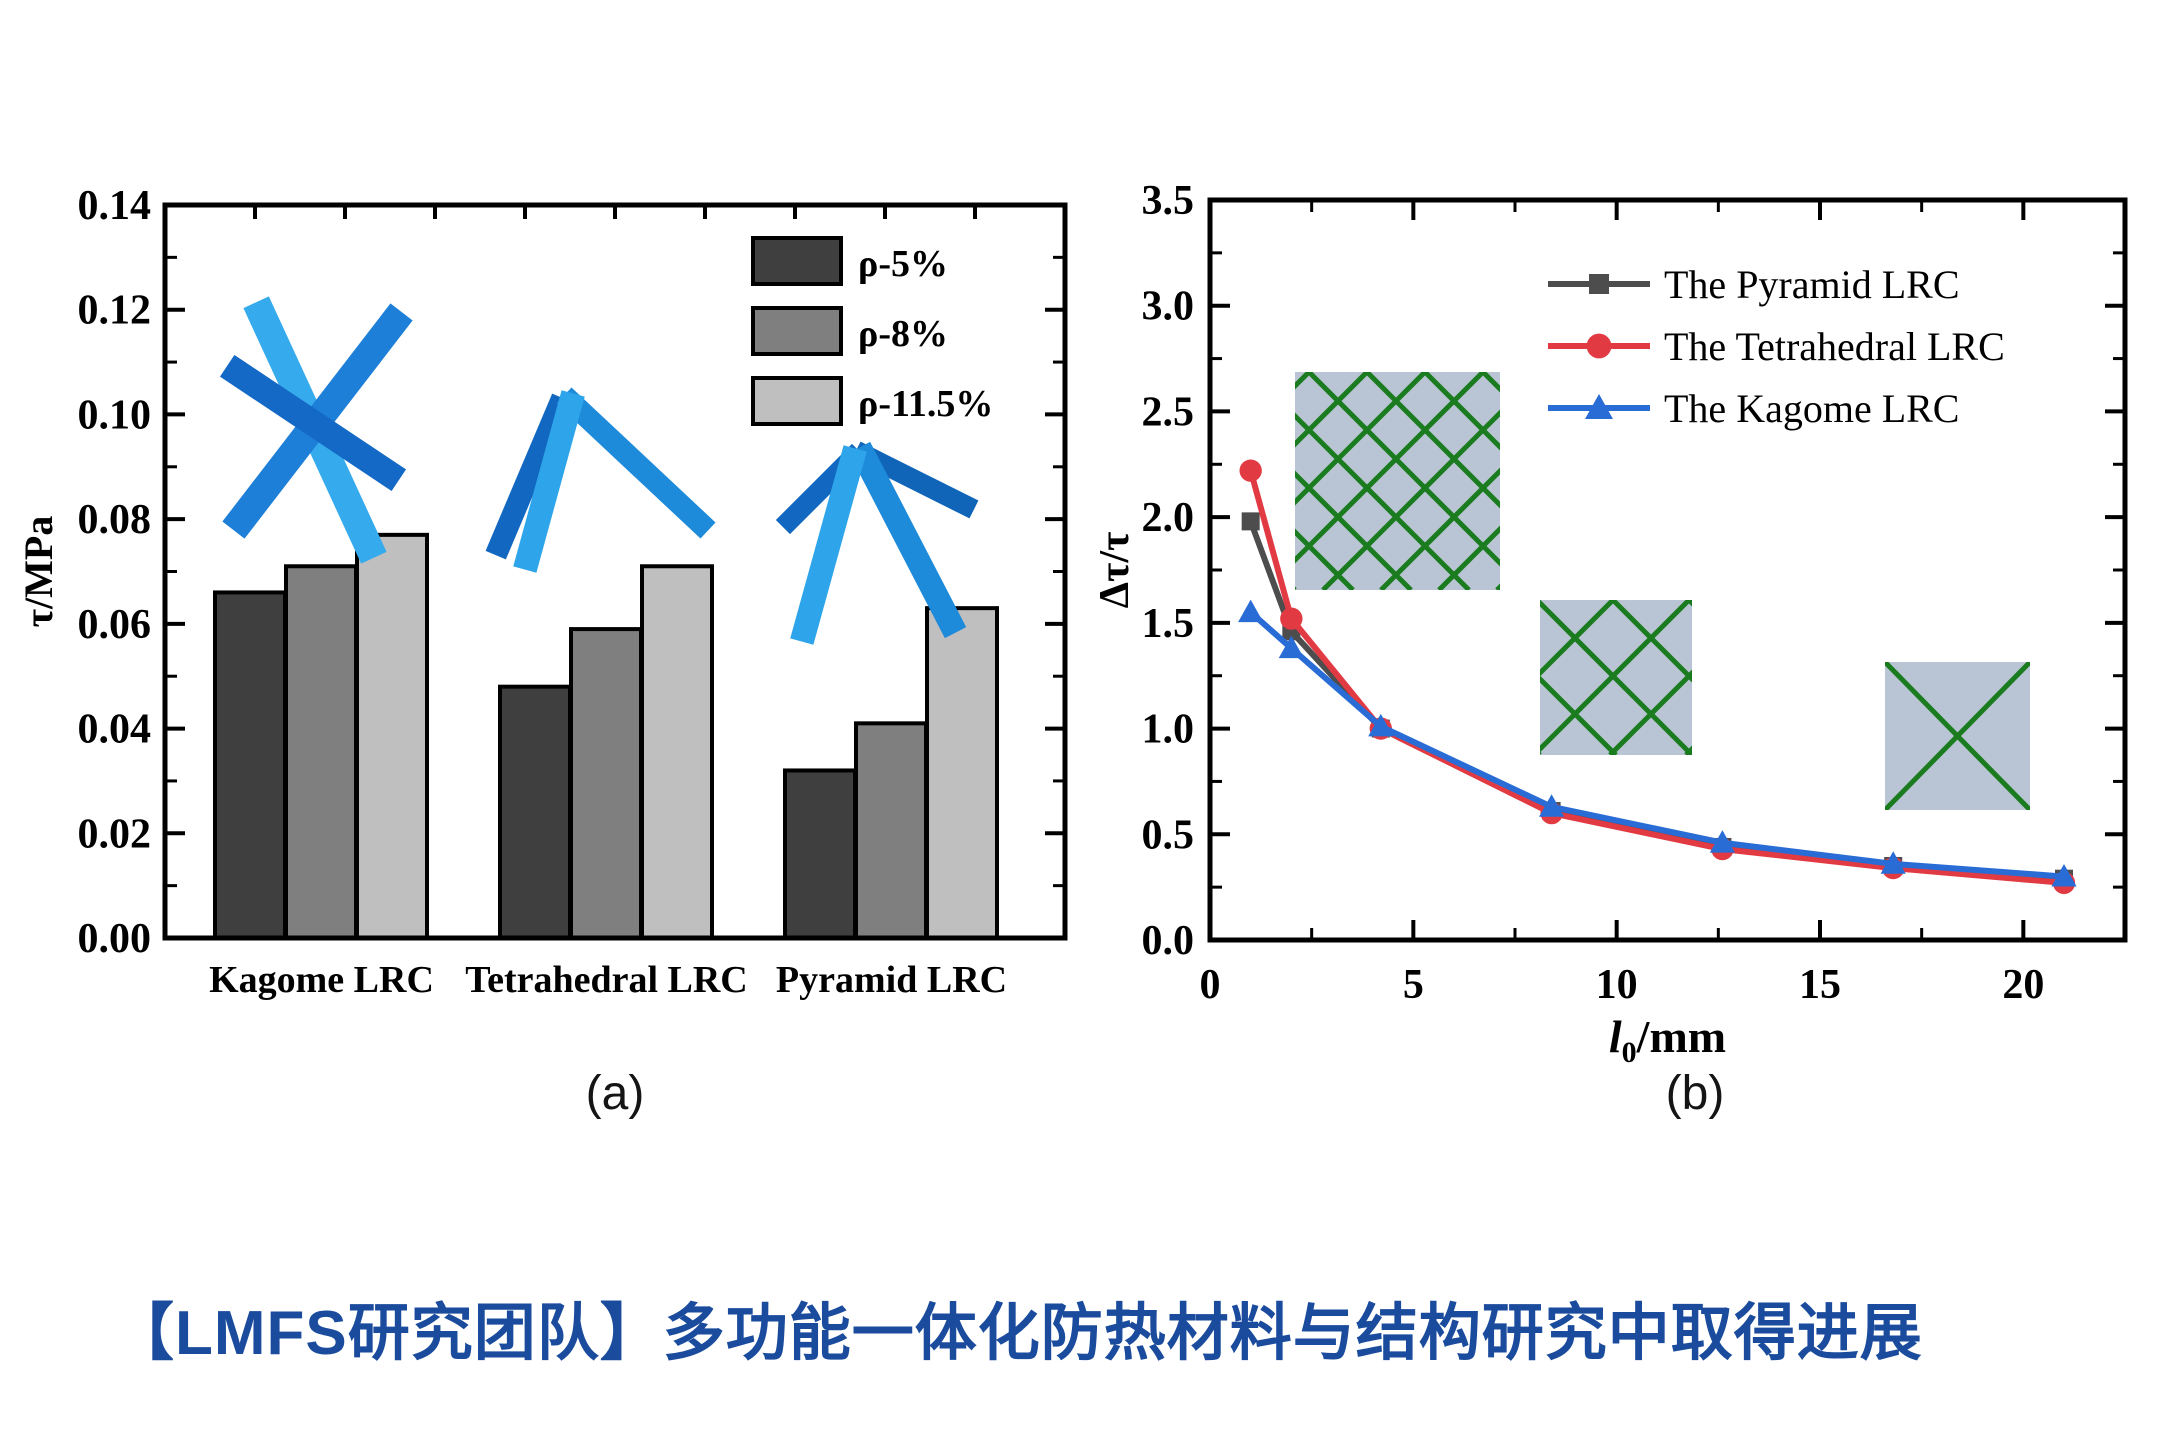  Describe the element at coordinates (1413, 985) in the screenshot. I see `x-tick-label: 5` at that location.